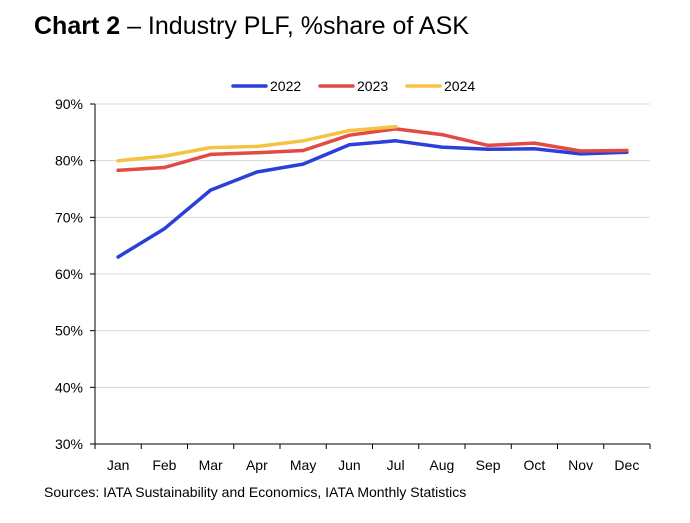 The image size is (690, 523). Describe the element at coordinates (69, 387) in the screenshot. I see `y-tick-label: 40%` at that location.